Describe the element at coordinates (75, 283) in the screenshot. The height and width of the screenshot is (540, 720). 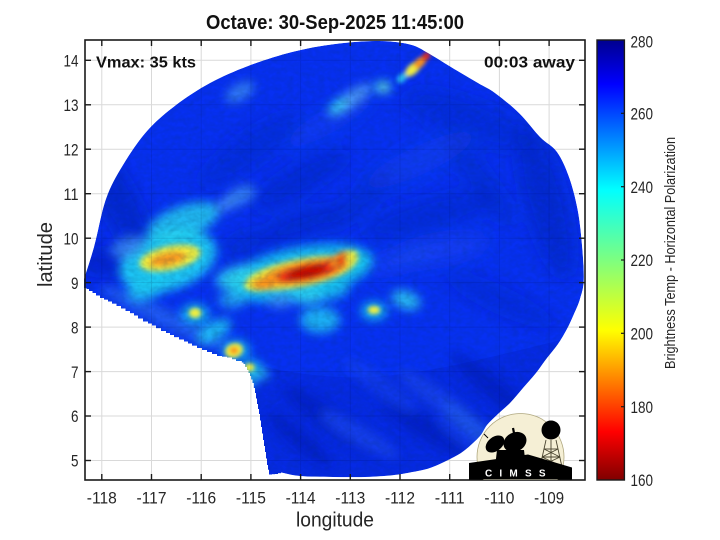
I see `svg-text: 9` at that location.